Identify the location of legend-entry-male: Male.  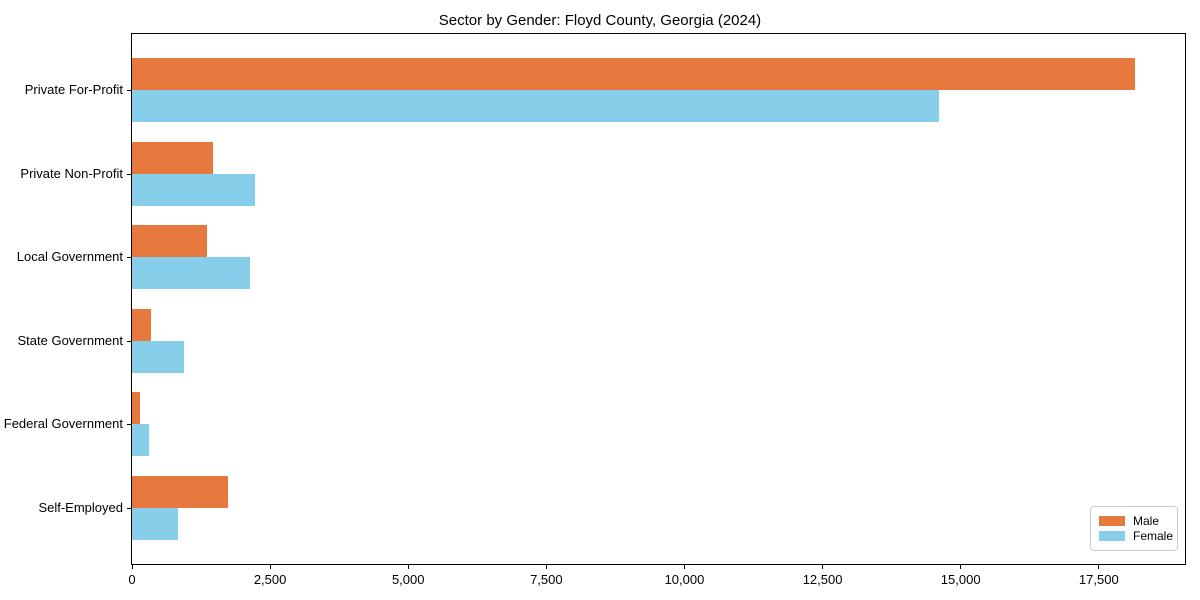
(1134, 521).